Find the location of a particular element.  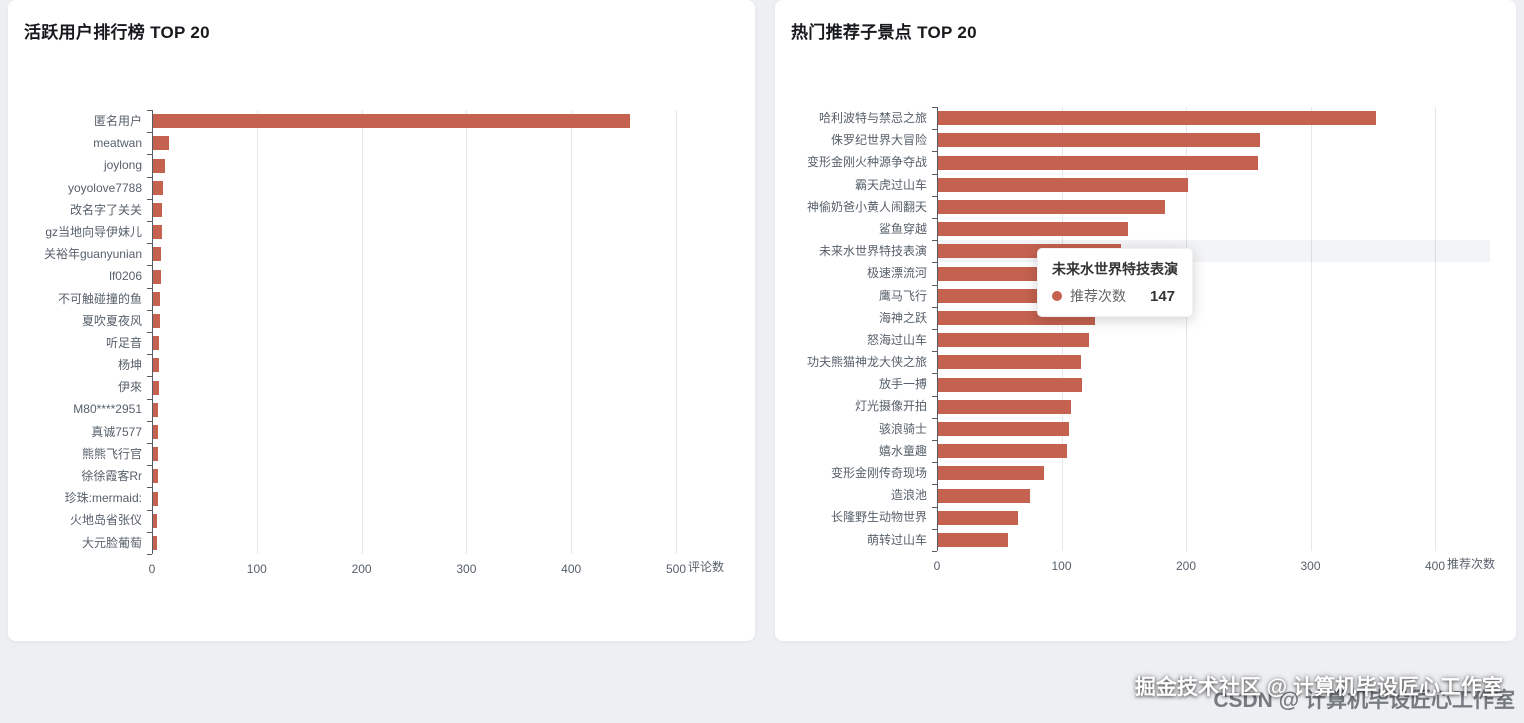

y-axis-label: 变形金刚火种源争夺战 is located at coordinates (866, 162).